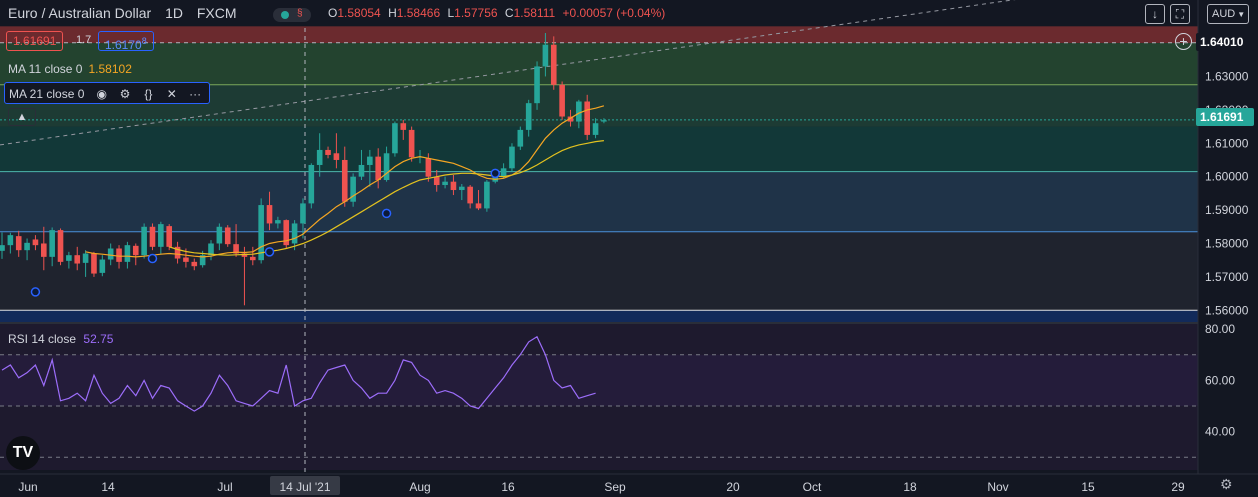 The height and width of the screenshot is (497, 1258). Describe the element at coordinates (35, 41) in the screenshot. I see `sell-price-button: 1.61691` at that location.